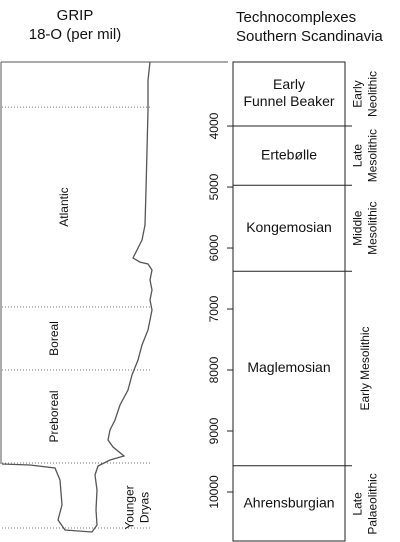  I want to click on y-tick-label: 10000, so click(214, 492).